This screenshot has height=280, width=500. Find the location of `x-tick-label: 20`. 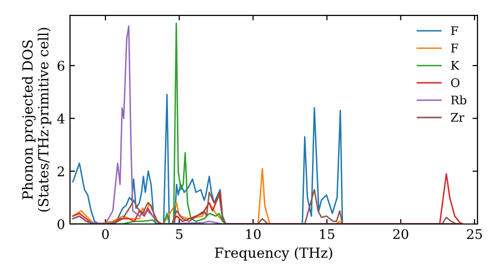

x-tick-label: 20 is located at coordinates (400, 234).